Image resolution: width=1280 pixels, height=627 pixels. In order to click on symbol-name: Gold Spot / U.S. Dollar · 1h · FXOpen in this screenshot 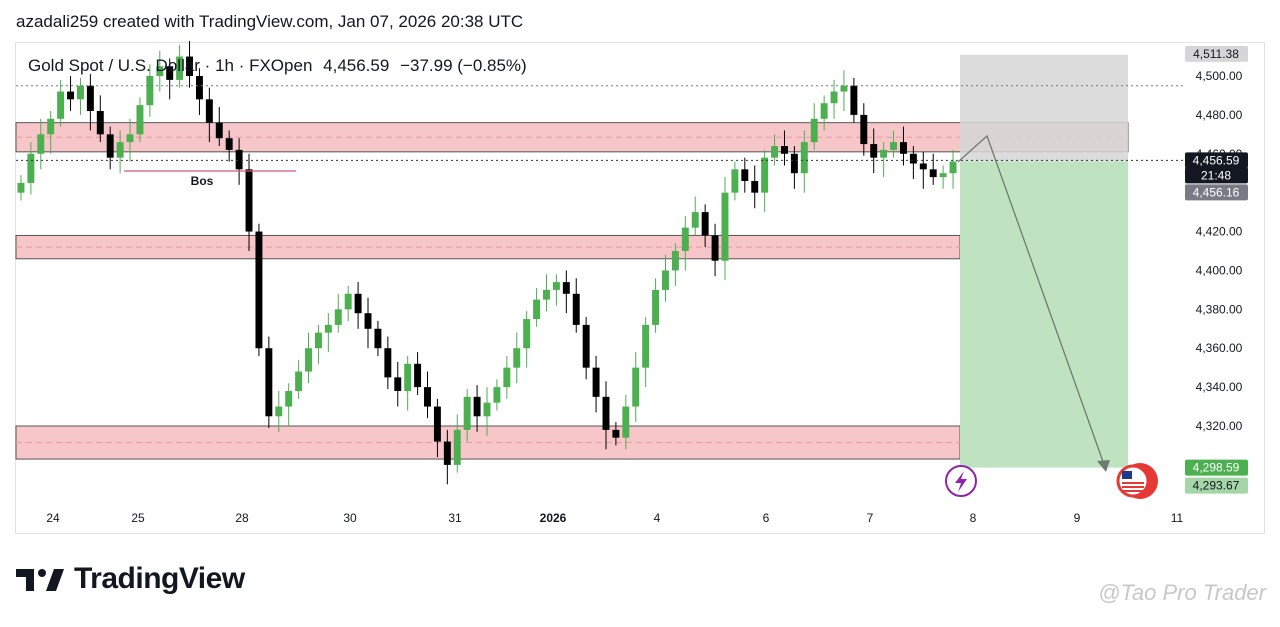, I will do `click(170, 65)`.